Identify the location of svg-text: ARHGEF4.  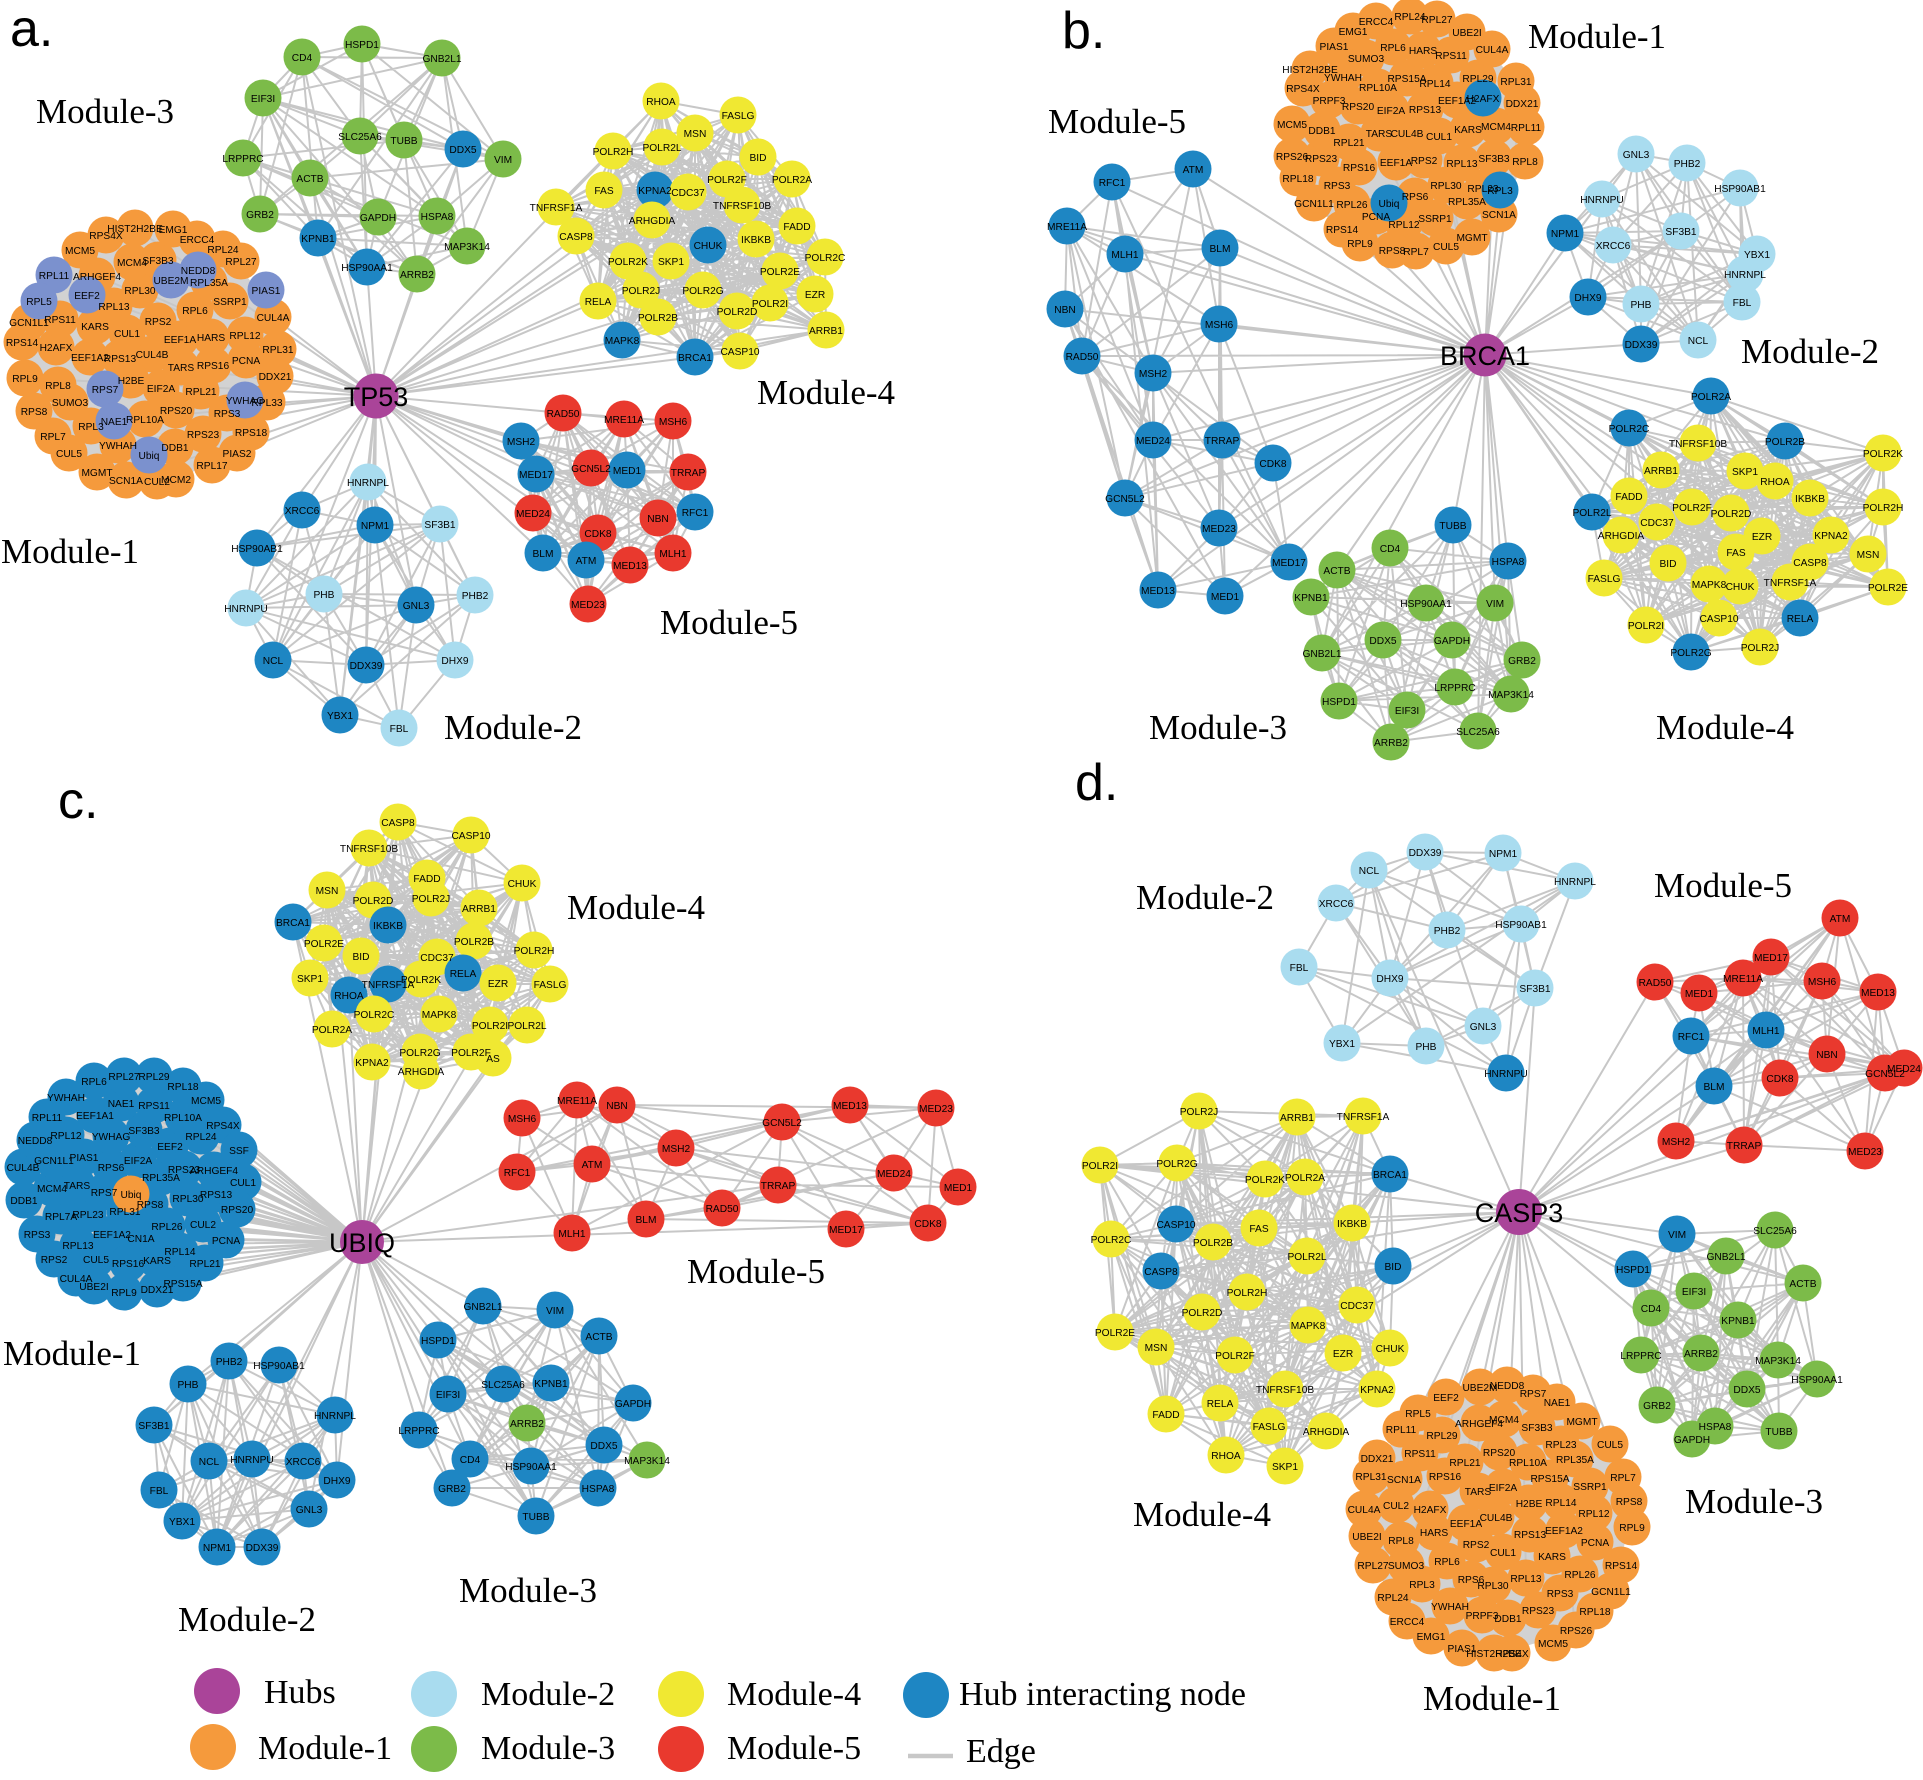
(1479, 1424).